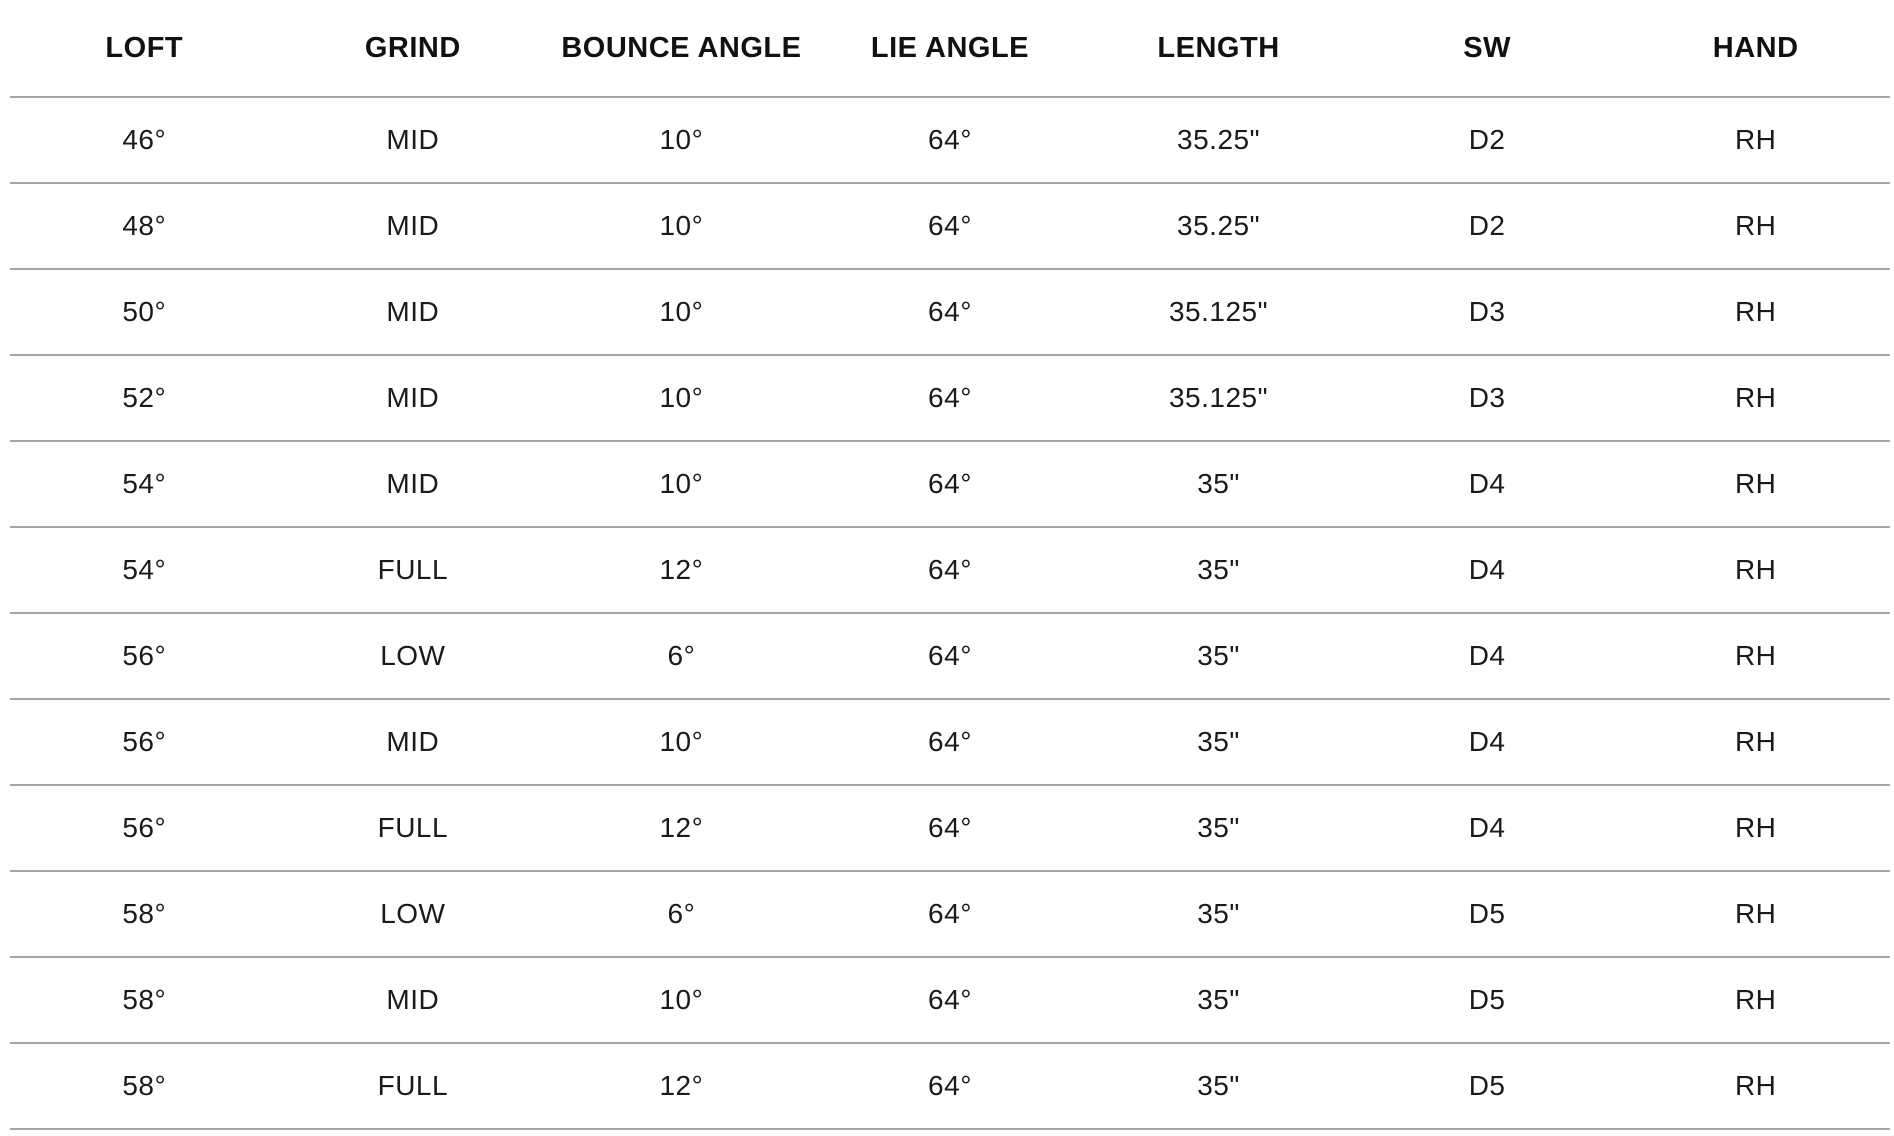 The image size is (1894, 1136). What do you see at coordinates (681, 49) in the screenshot?
I see `header-bounce-angle: BOUNCE ANGLE` at bounding box center [681, 49].